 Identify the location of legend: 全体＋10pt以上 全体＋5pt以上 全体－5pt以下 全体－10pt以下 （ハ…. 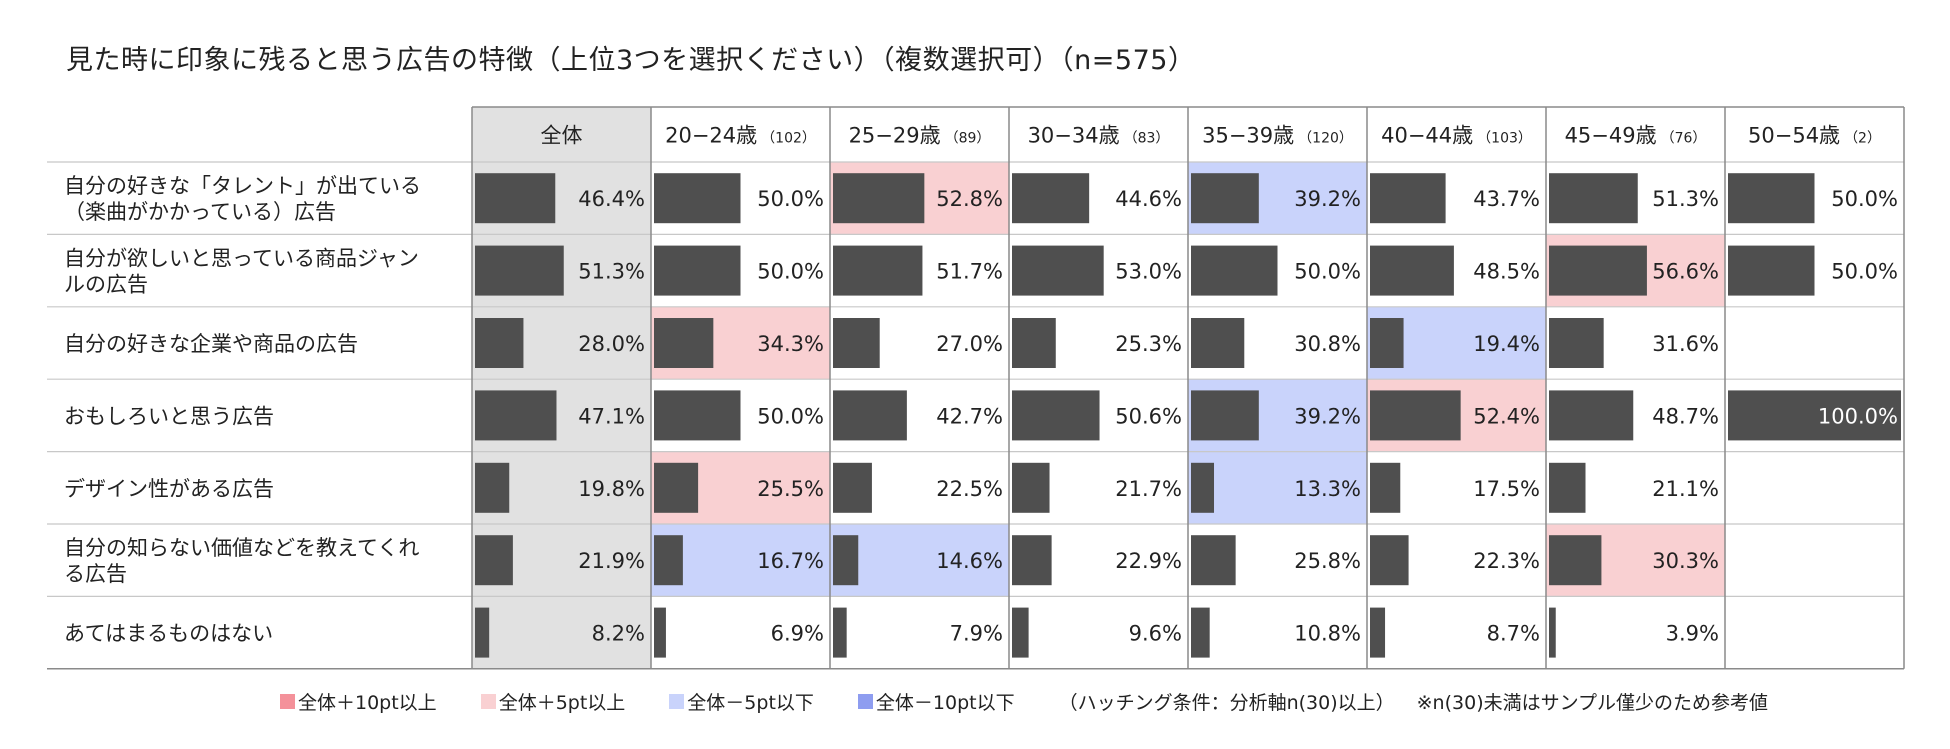
(1035, 701).